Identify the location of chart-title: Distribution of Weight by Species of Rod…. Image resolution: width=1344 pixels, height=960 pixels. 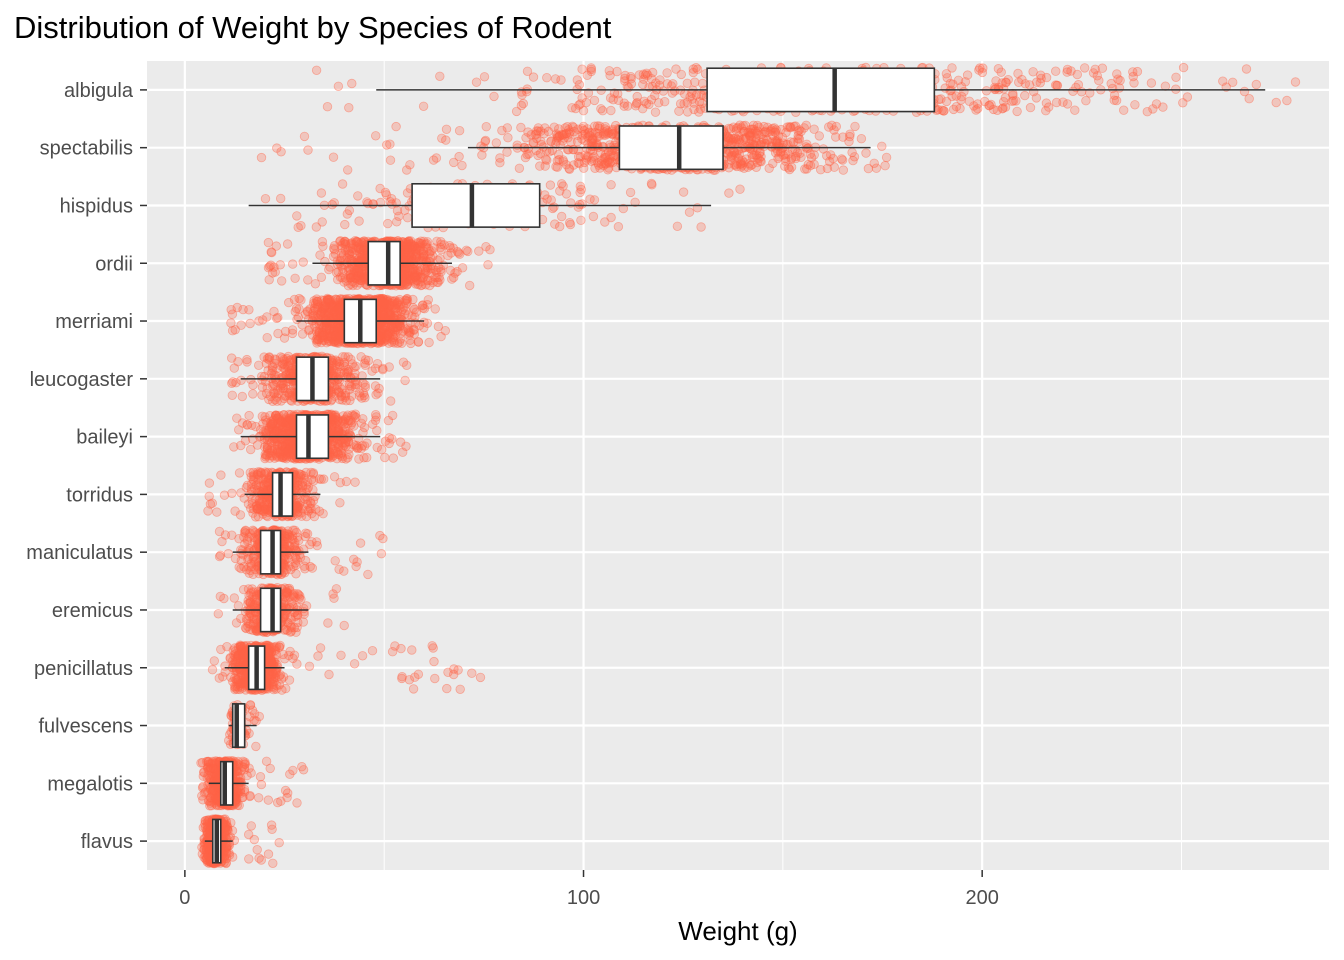
(313, 27).